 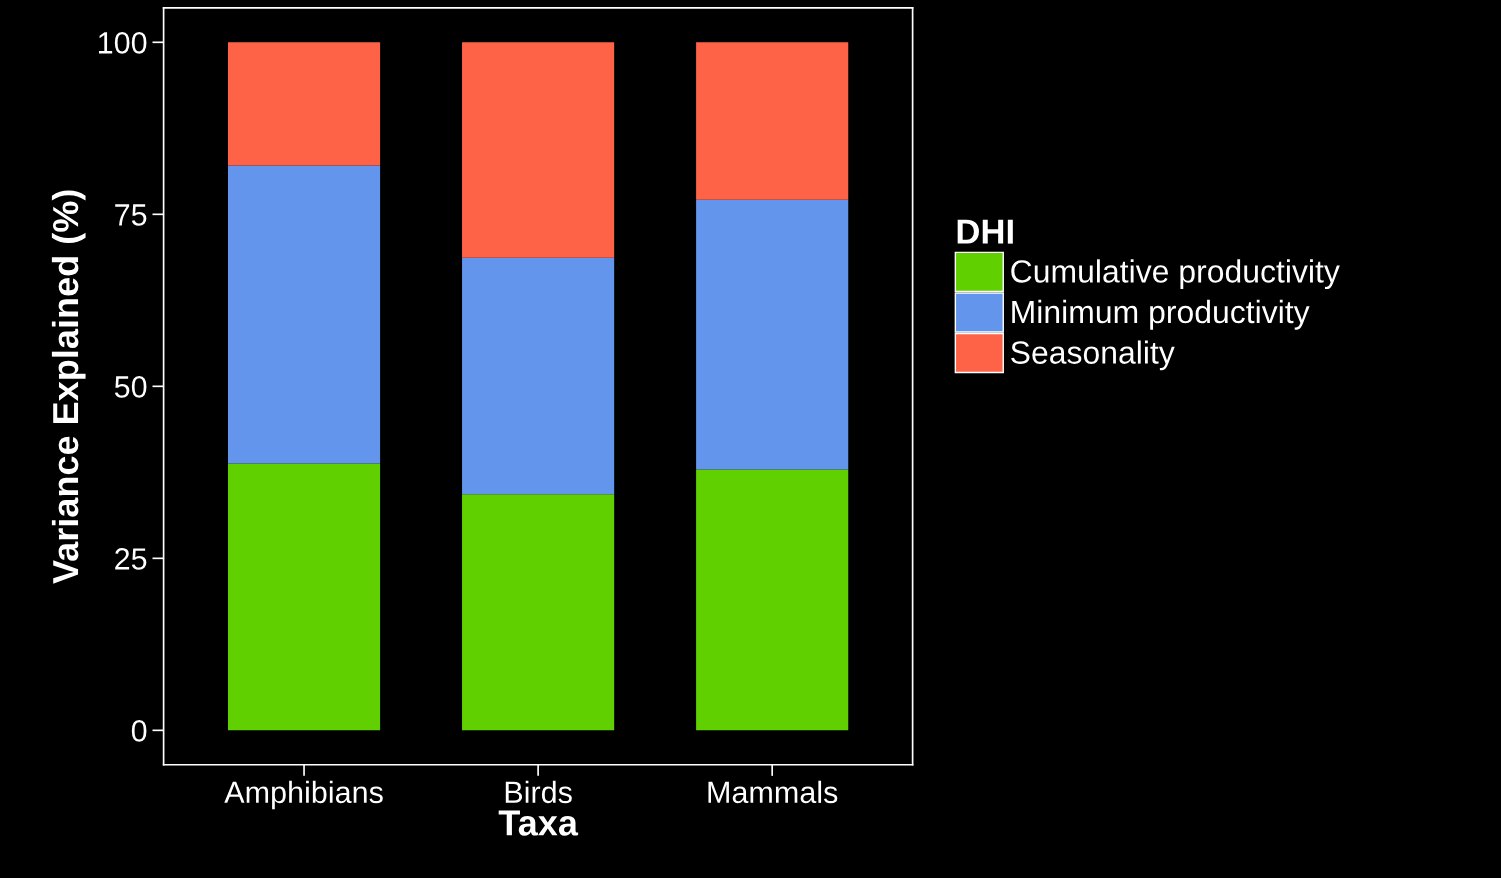 I want to click on y-tick-label: 75, so click(x=131, y=215).